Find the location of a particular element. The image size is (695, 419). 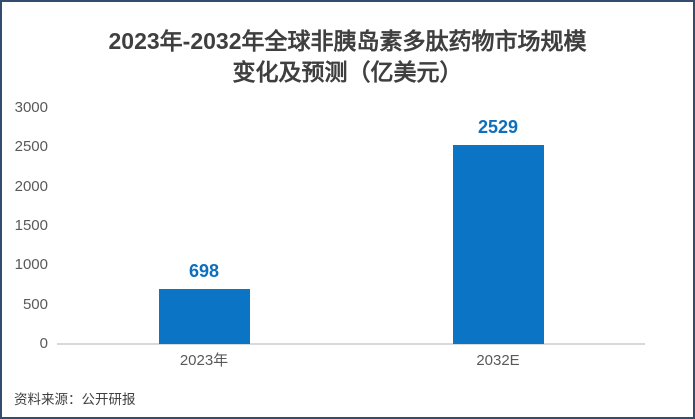

y-tick-label: 2000 is located at coordinates (31, 186).